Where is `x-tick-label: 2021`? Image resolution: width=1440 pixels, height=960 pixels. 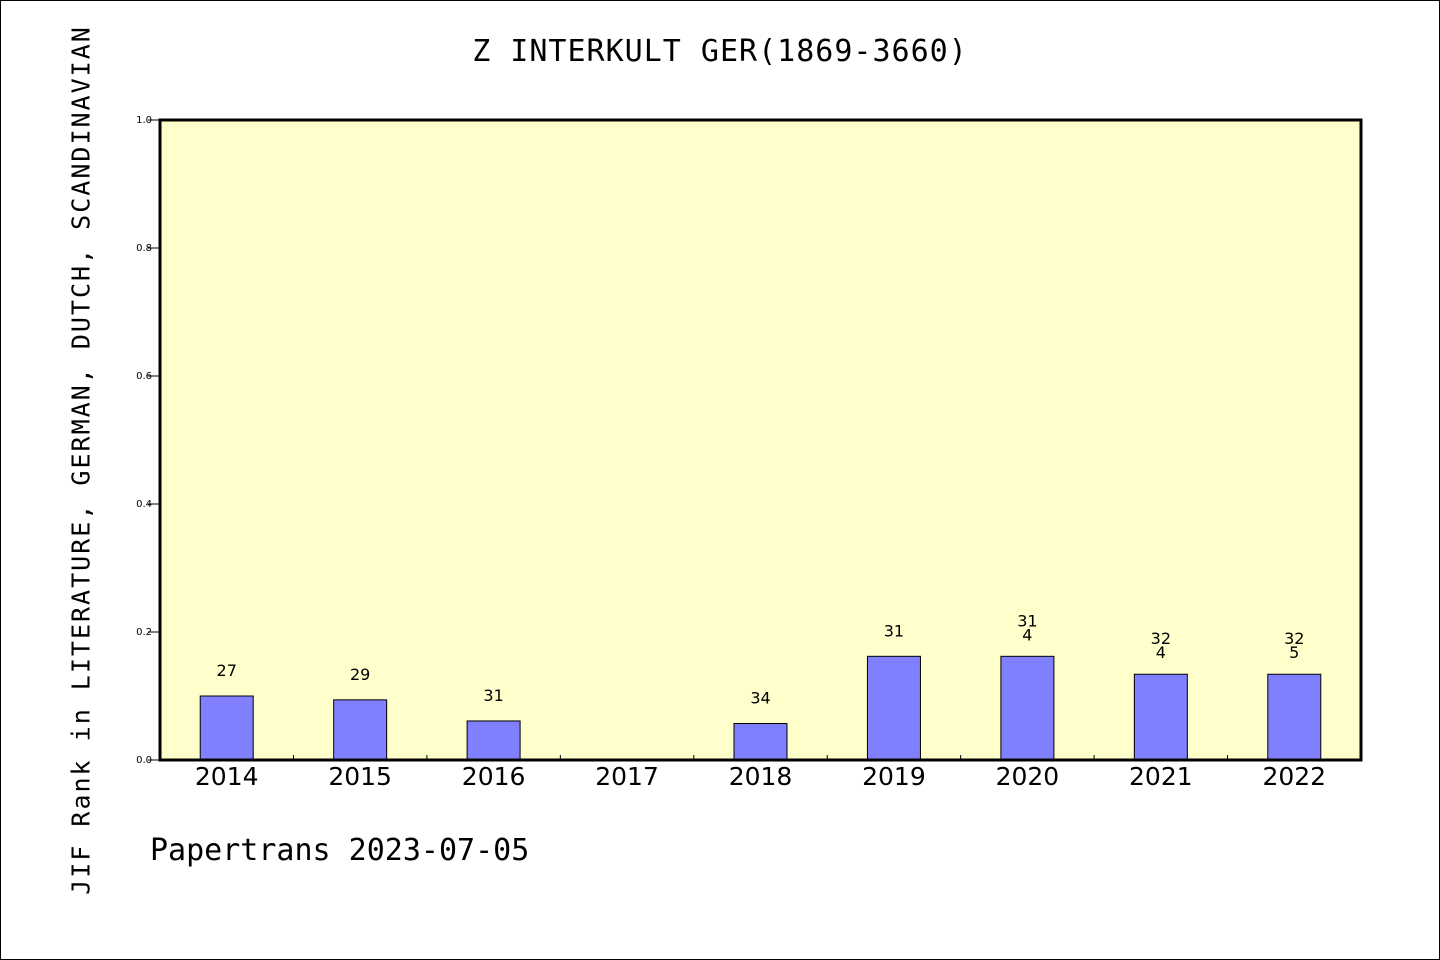
x-tick-label: 2021 is located at coordinates (1161, 776).